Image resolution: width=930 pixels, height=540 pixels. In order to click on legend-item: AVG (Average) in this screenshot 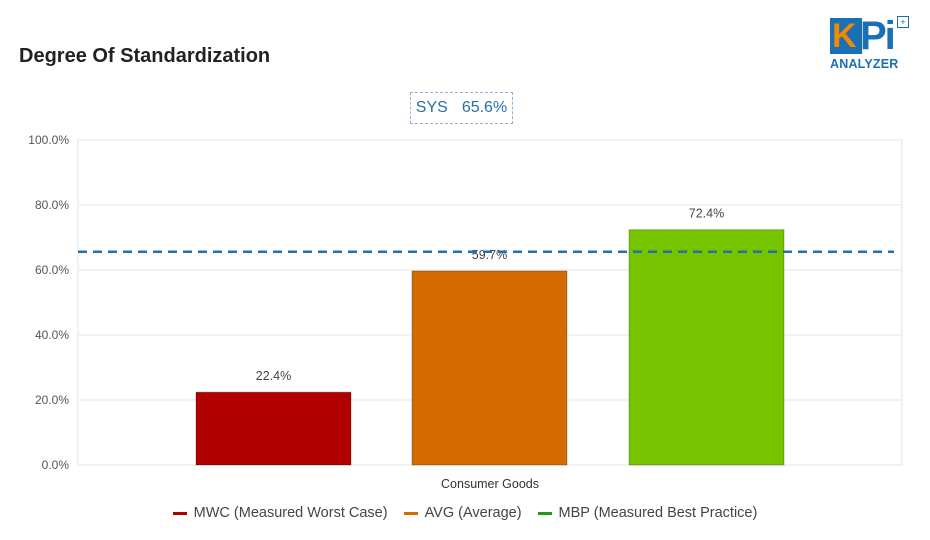, I will do `click(462, 513)`.